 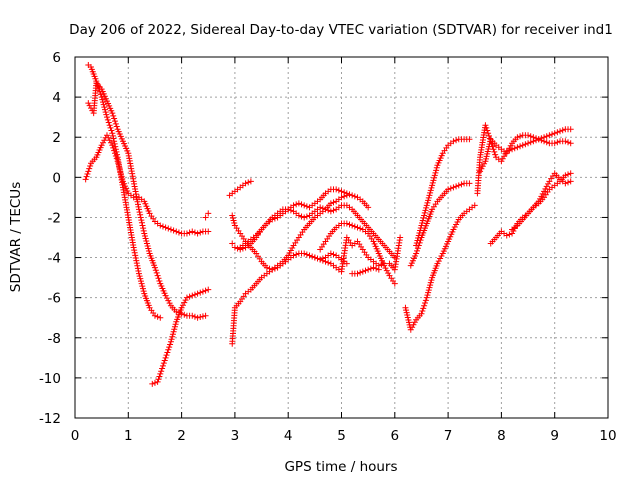 I want to click on x-tick-label: 4, so click(x=288, y=436).